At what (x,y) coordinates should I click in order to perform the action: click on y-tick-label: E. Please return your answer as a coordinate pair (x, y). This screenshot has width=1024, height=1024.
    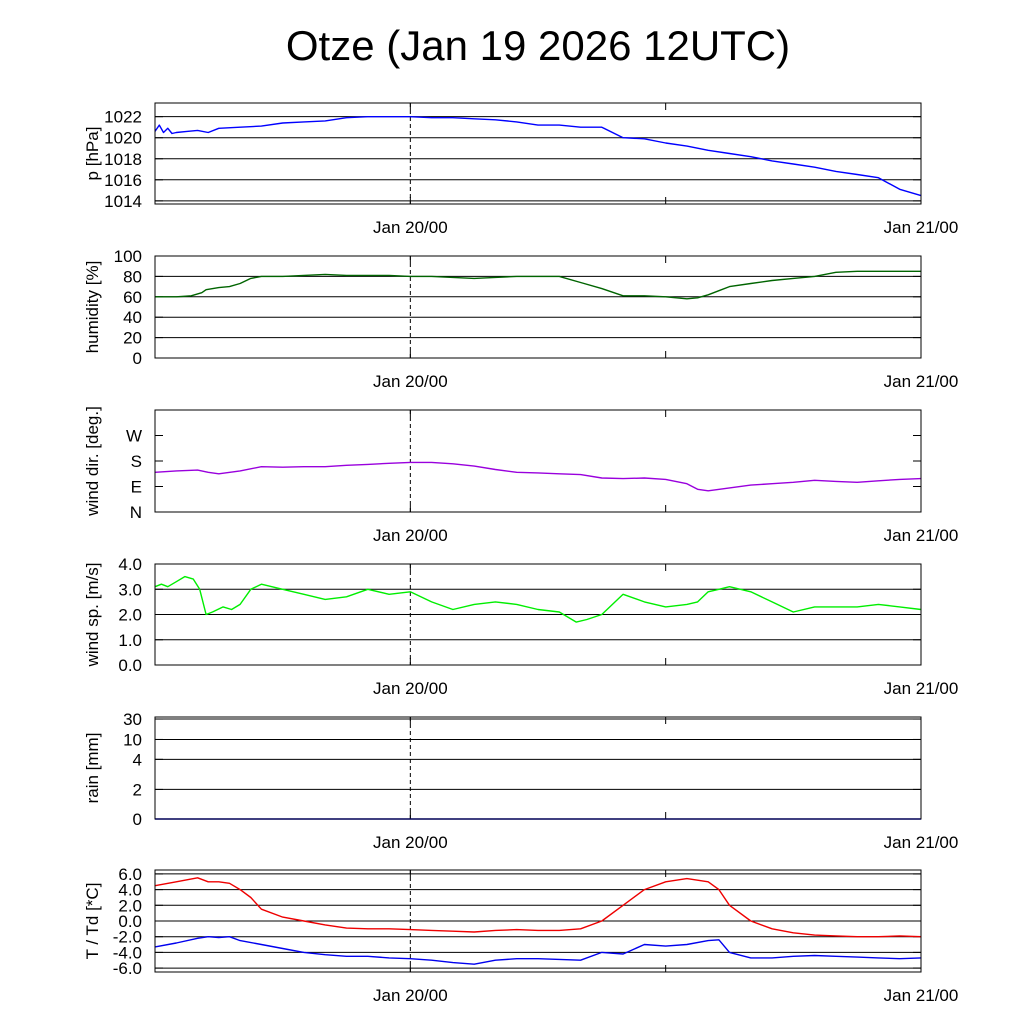
    Looking at the image, I should click on (136, 487).